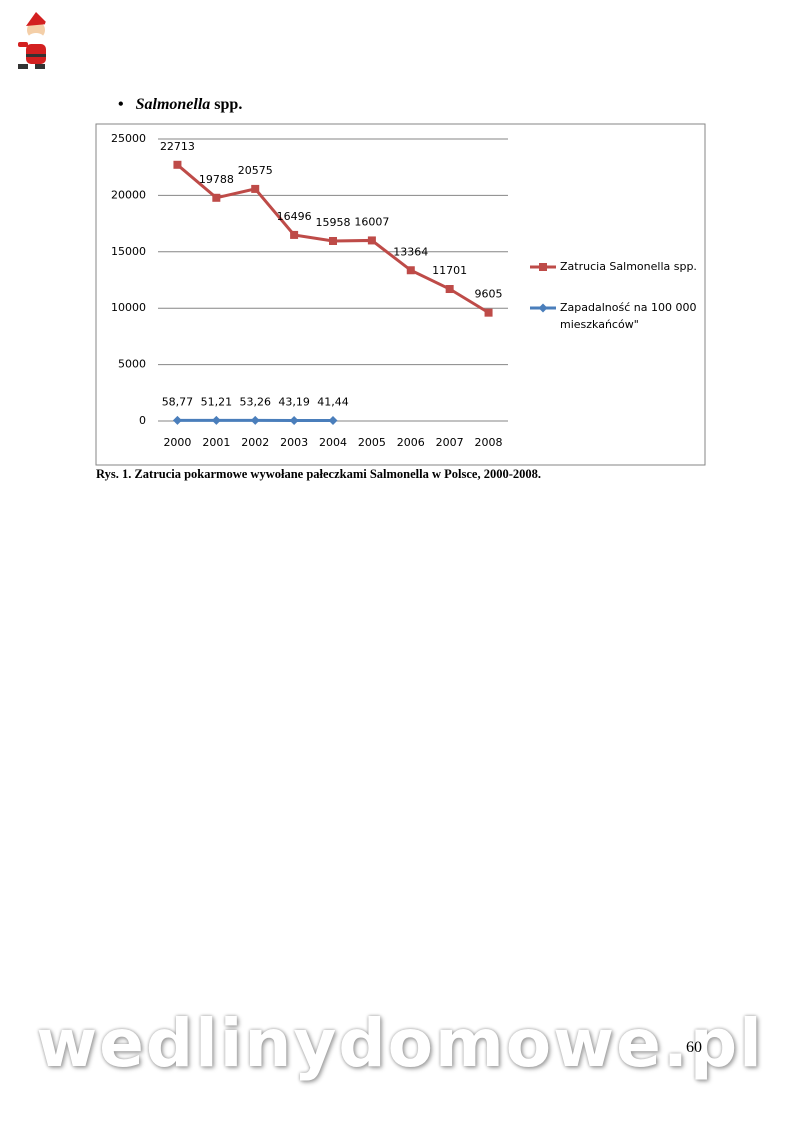  Describe the element at coordinates (128, 194) in the screenshot. I see `y-tick-label: 20000` at that location.